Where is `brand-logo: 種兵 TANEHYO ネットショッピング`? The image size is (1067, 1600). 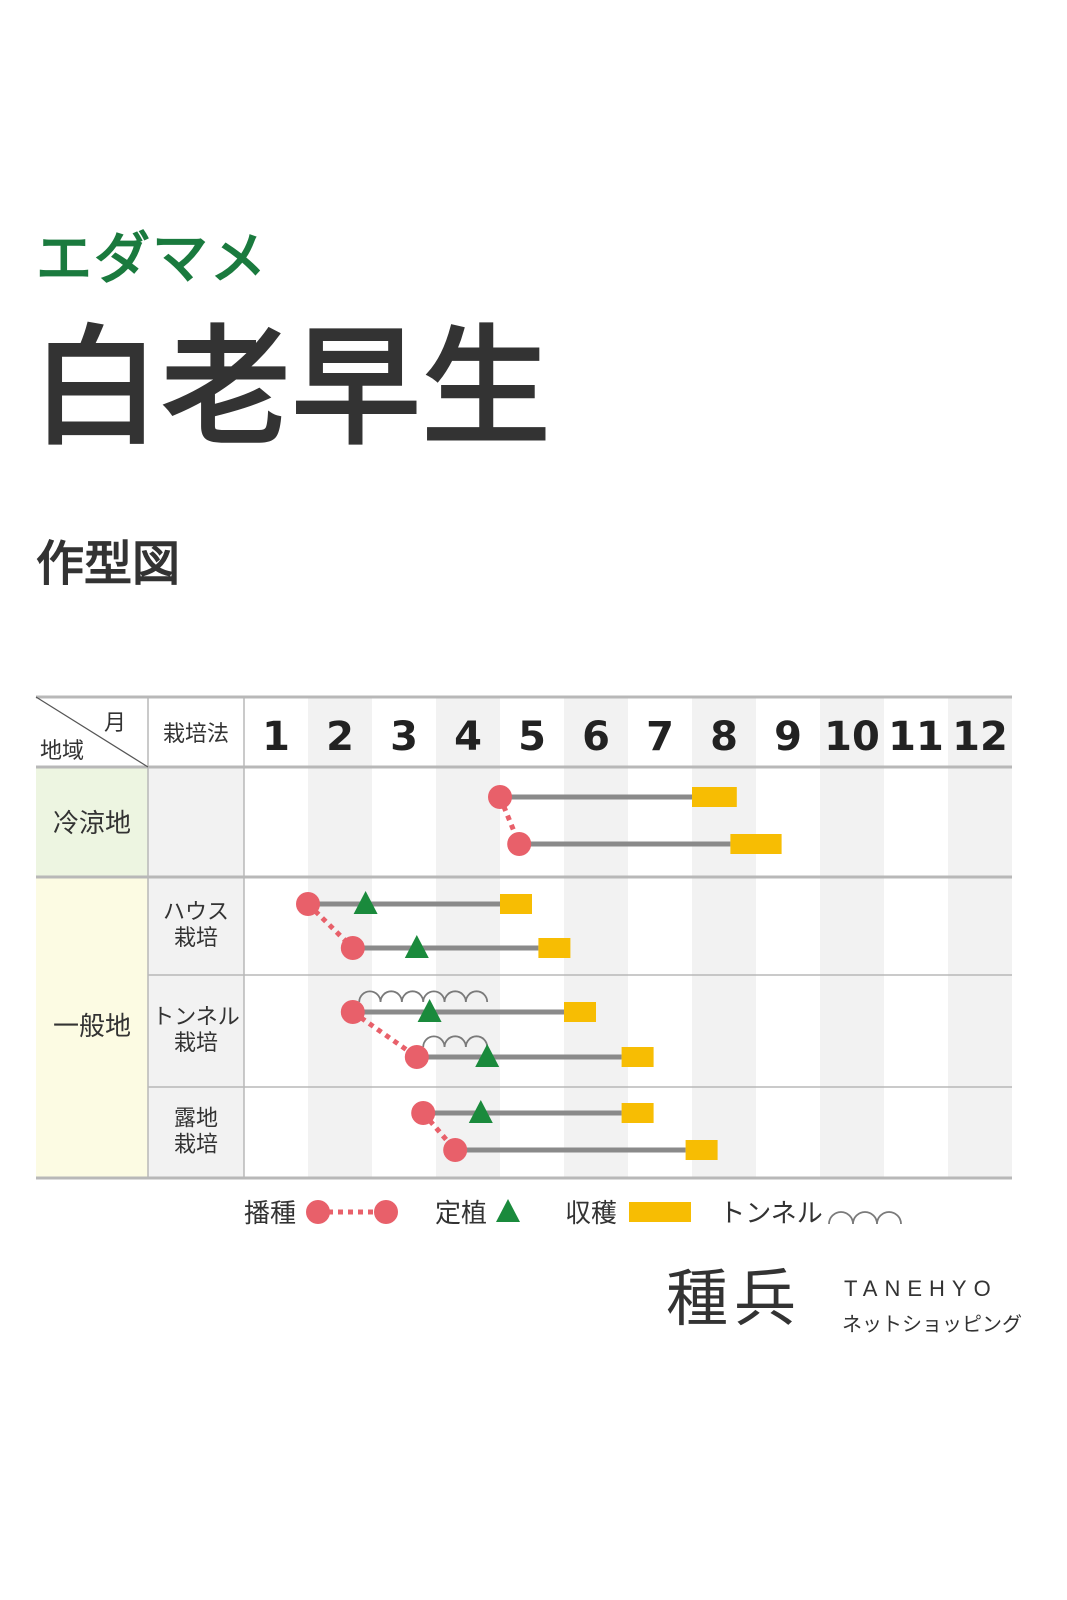
brand-logo: 種兵 TANEHYO ネットショッピング is located at coordinates (846, 1308).